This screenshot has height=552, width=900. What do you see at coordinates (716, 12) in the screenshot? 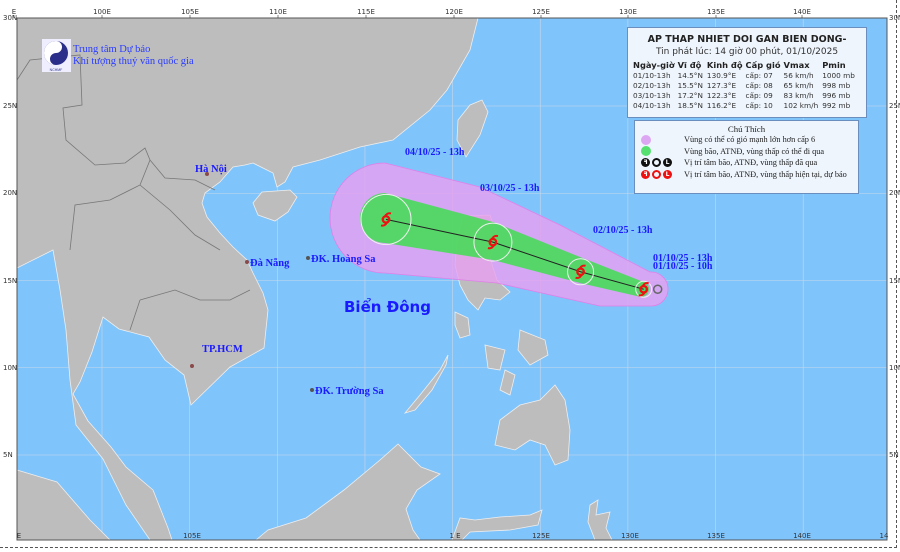
I see `lon-label-top: 135E` at bounding box center [716, 12].